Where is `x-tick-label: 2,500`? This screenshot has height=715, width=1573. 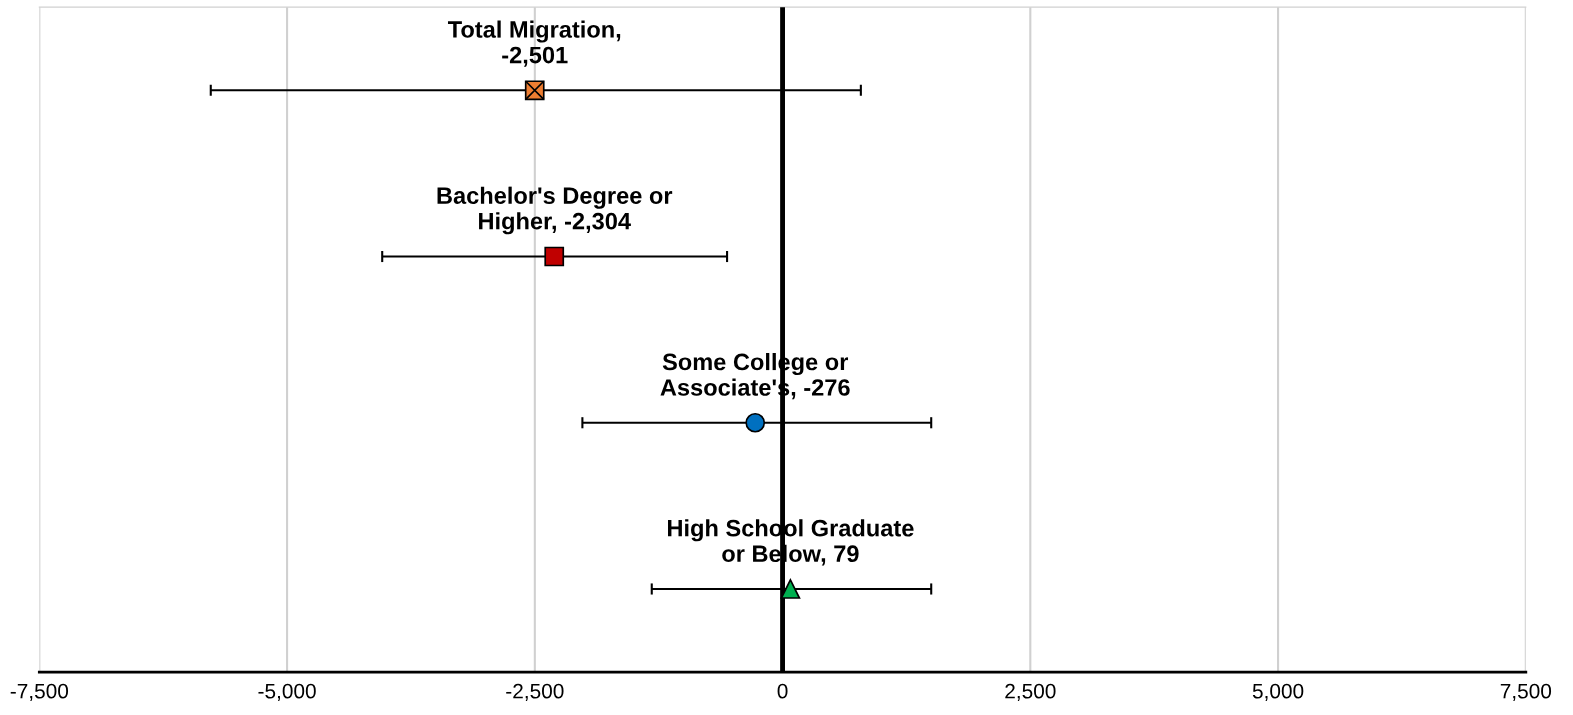 x-tick-label: 2,500 is located at coordinates (1030, 692).